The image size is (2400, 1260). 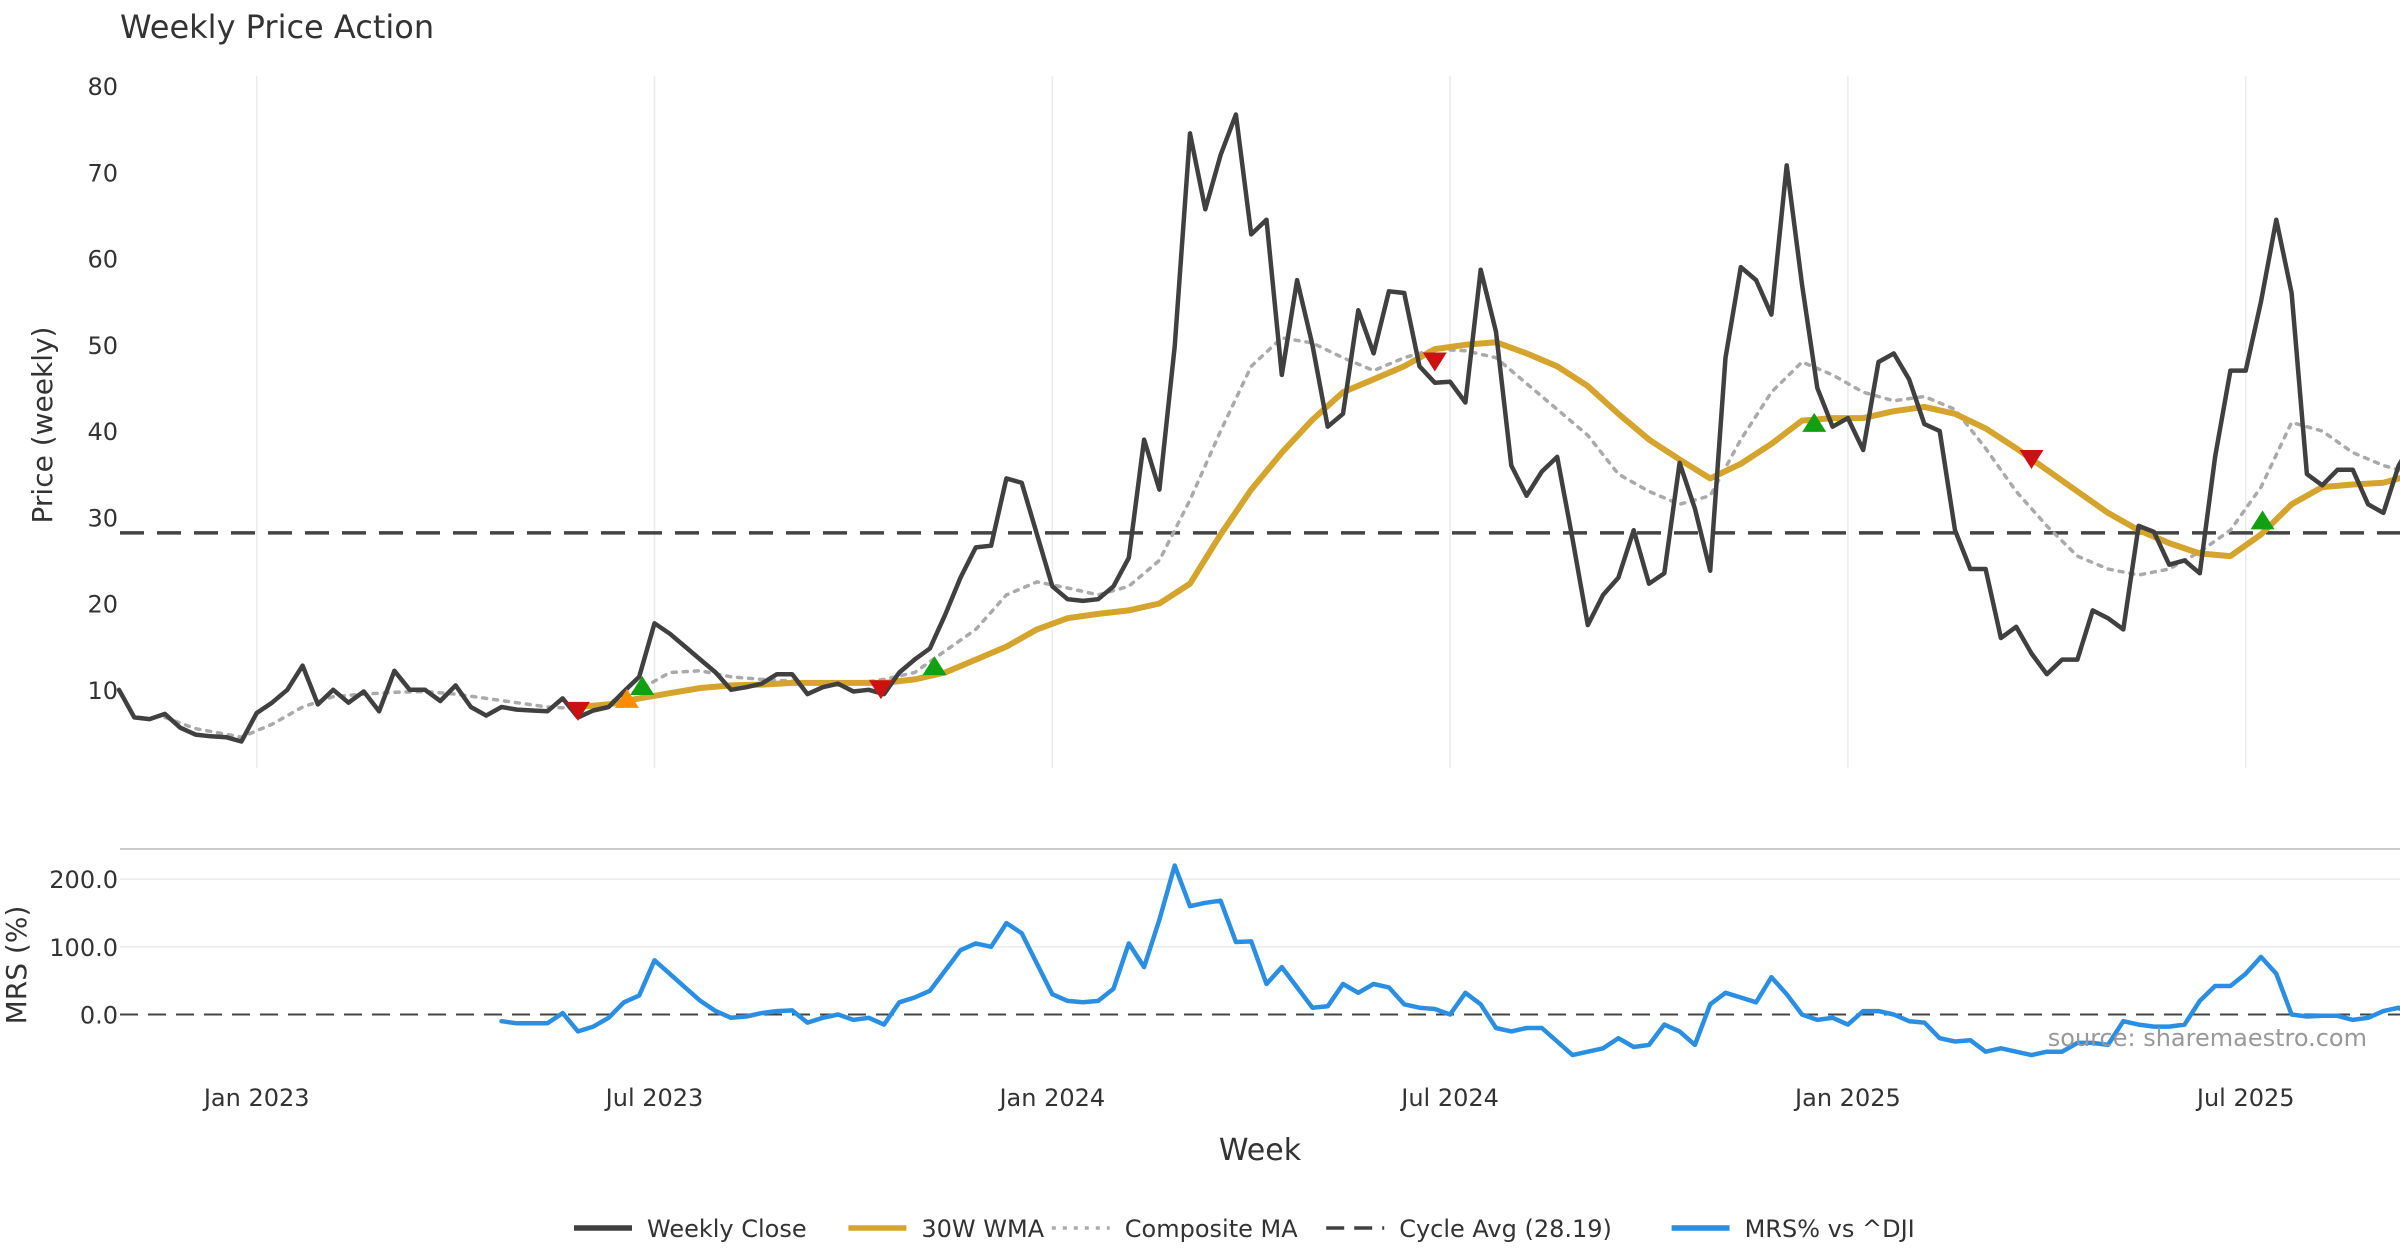 I want to click on x-tick-3: Jul 2024, so click(x=1449, y=1098).